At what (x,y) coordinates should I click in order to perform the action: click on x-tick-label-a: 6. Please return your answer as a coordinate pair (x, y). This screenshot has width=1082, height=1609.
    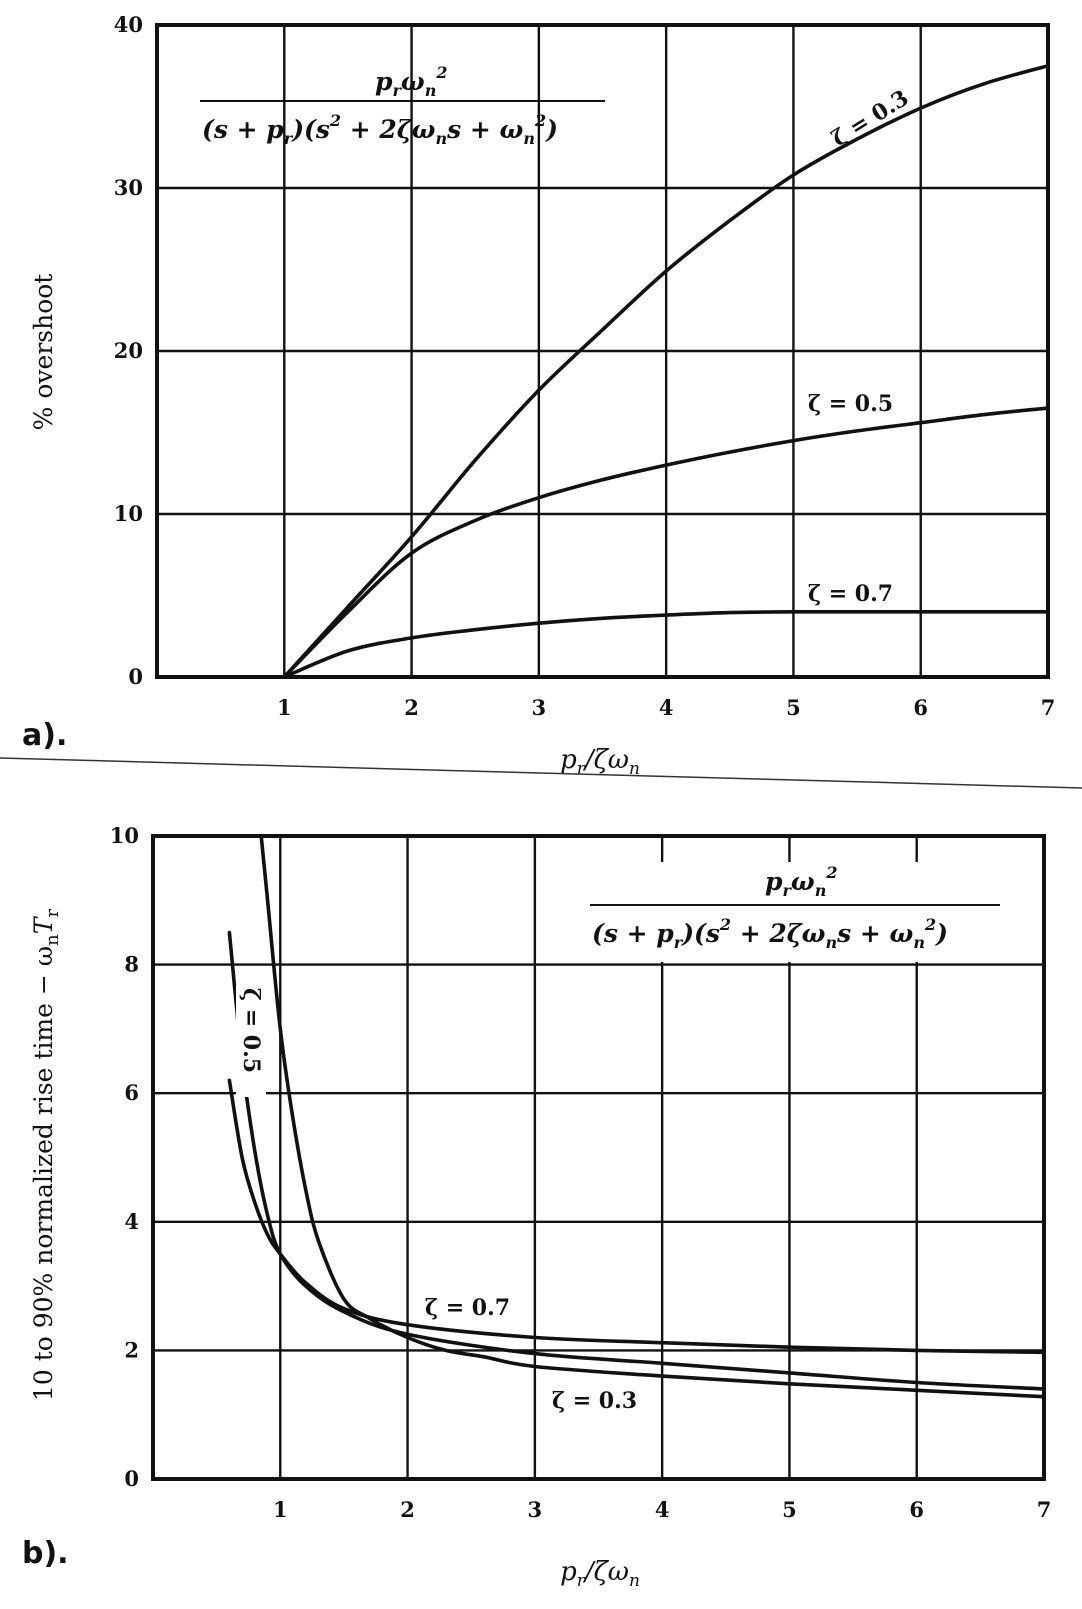
    Looking at the image, I should click on (920, 707).